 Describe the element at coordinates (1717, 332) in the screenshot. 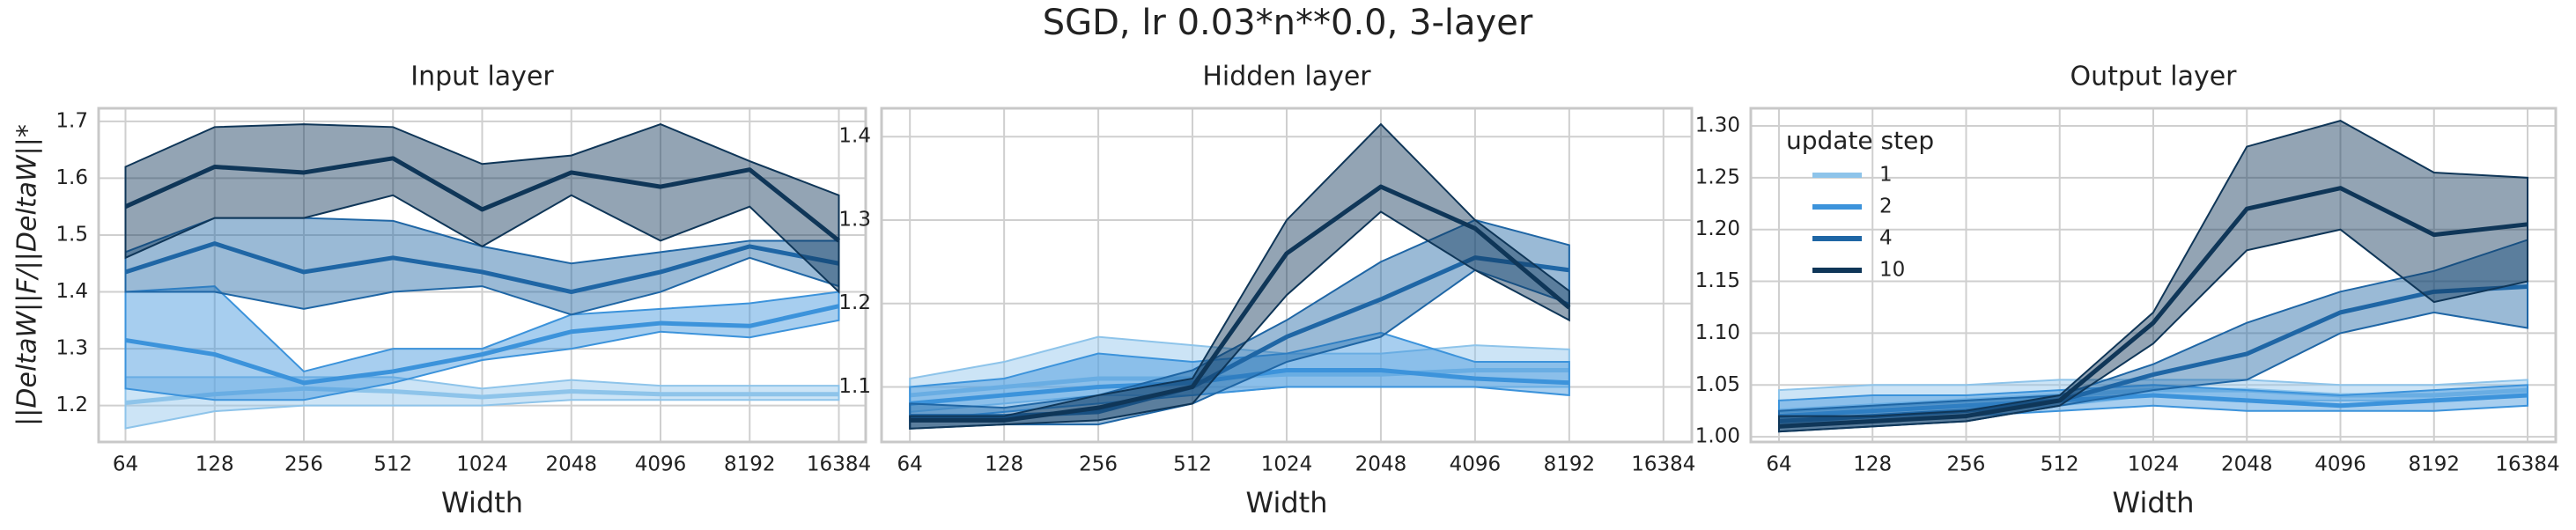

I see `y-tick-label: 1.10` at that location.